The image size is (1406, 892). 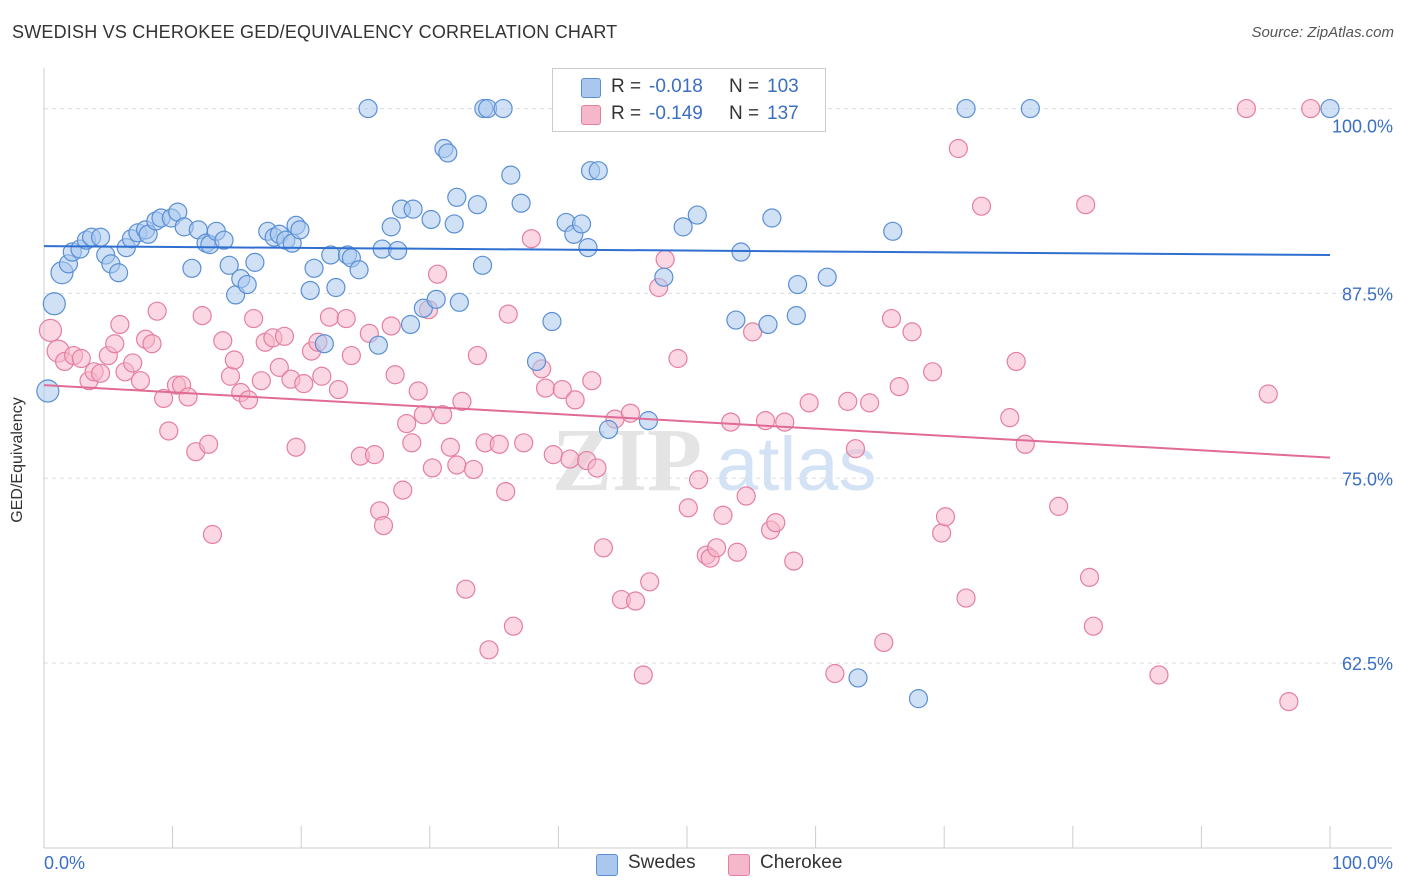 What do you see at coordinates (1367, 479) in the screenshot?
I see `y-tick-label: 75.0%` at bounding box center [1367, 479].